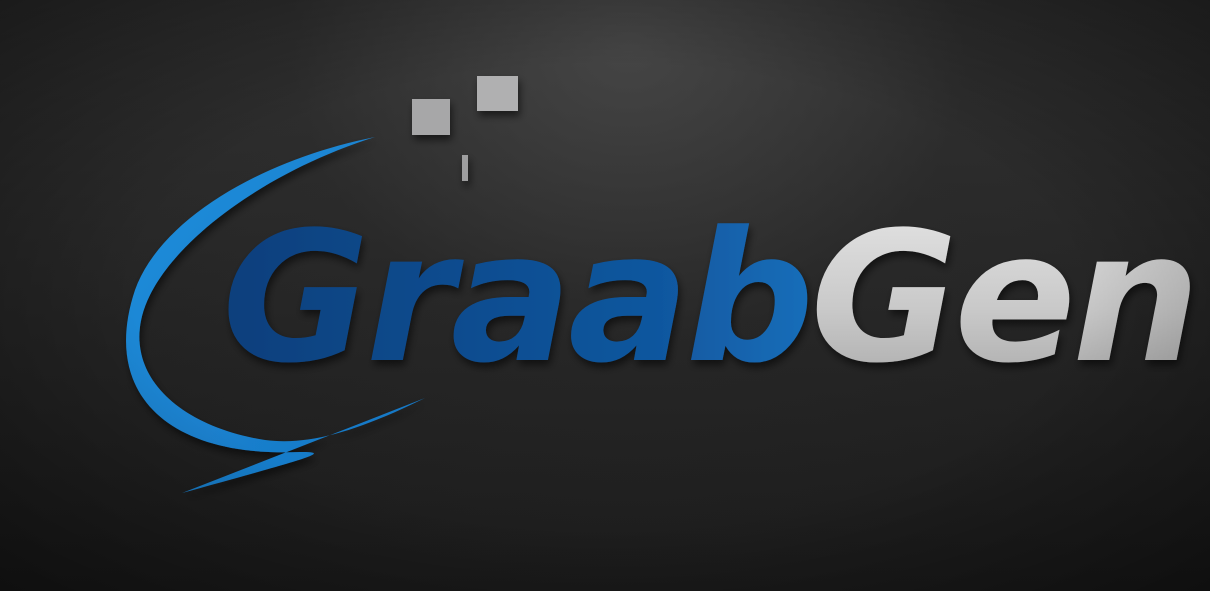  I want to click on pixel-squares-icon, so click(465, 128).